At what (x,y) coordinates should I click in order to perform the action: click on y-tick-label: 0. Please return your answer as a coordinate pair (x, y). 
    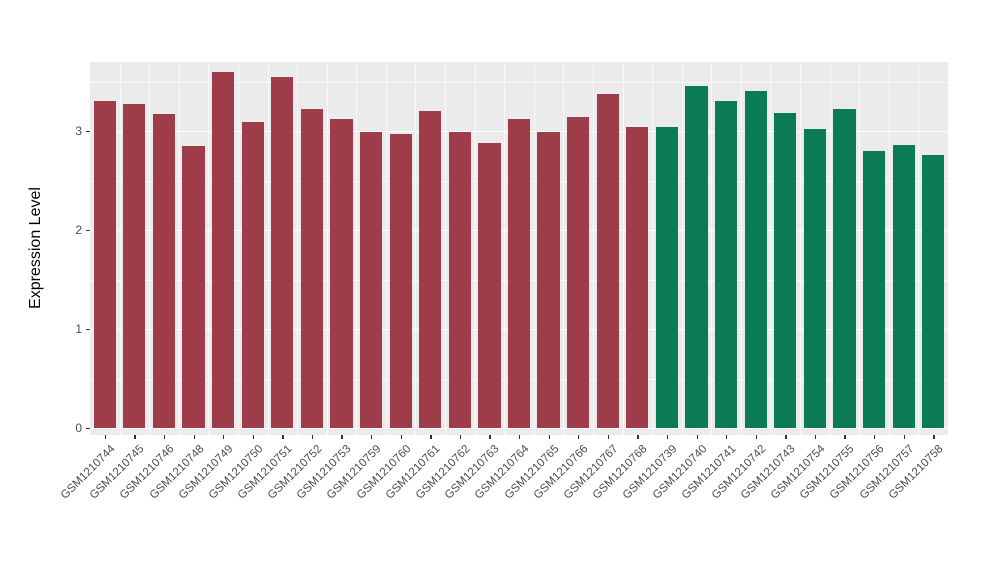
    Looking at the image, I should click on (78, 428).